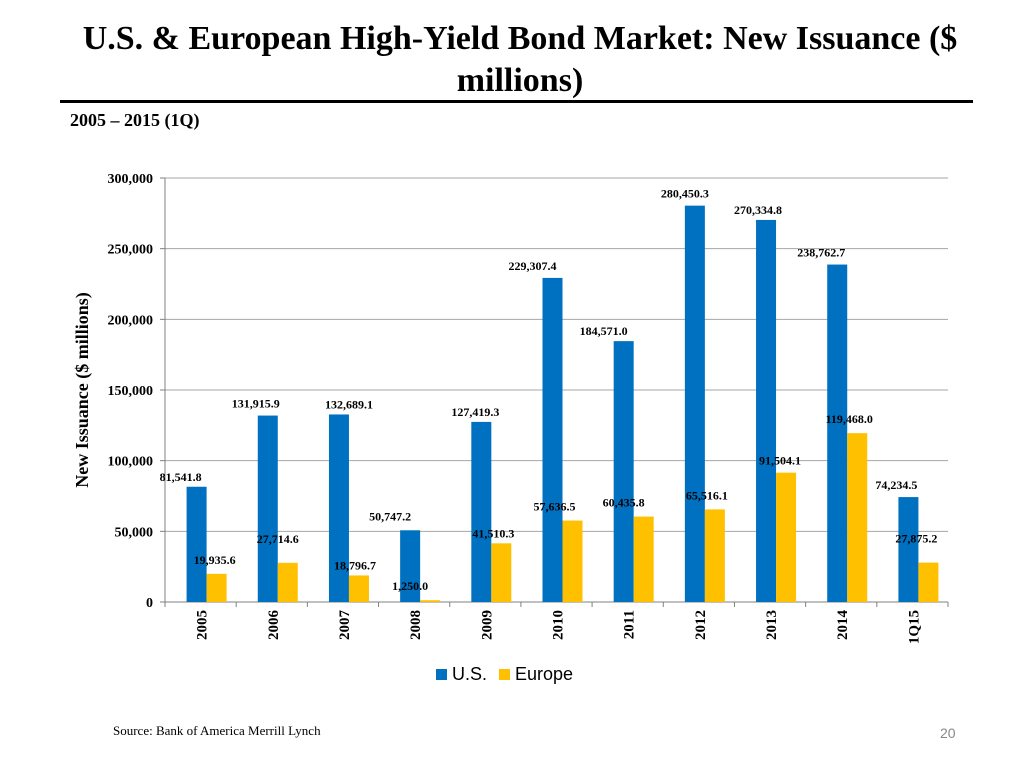 The height and width of the screenshot is (768, 1024). Describe the element at coordinates (349, 404) in the screenshot. I see `data-label-us: 132,689.1` at that location.